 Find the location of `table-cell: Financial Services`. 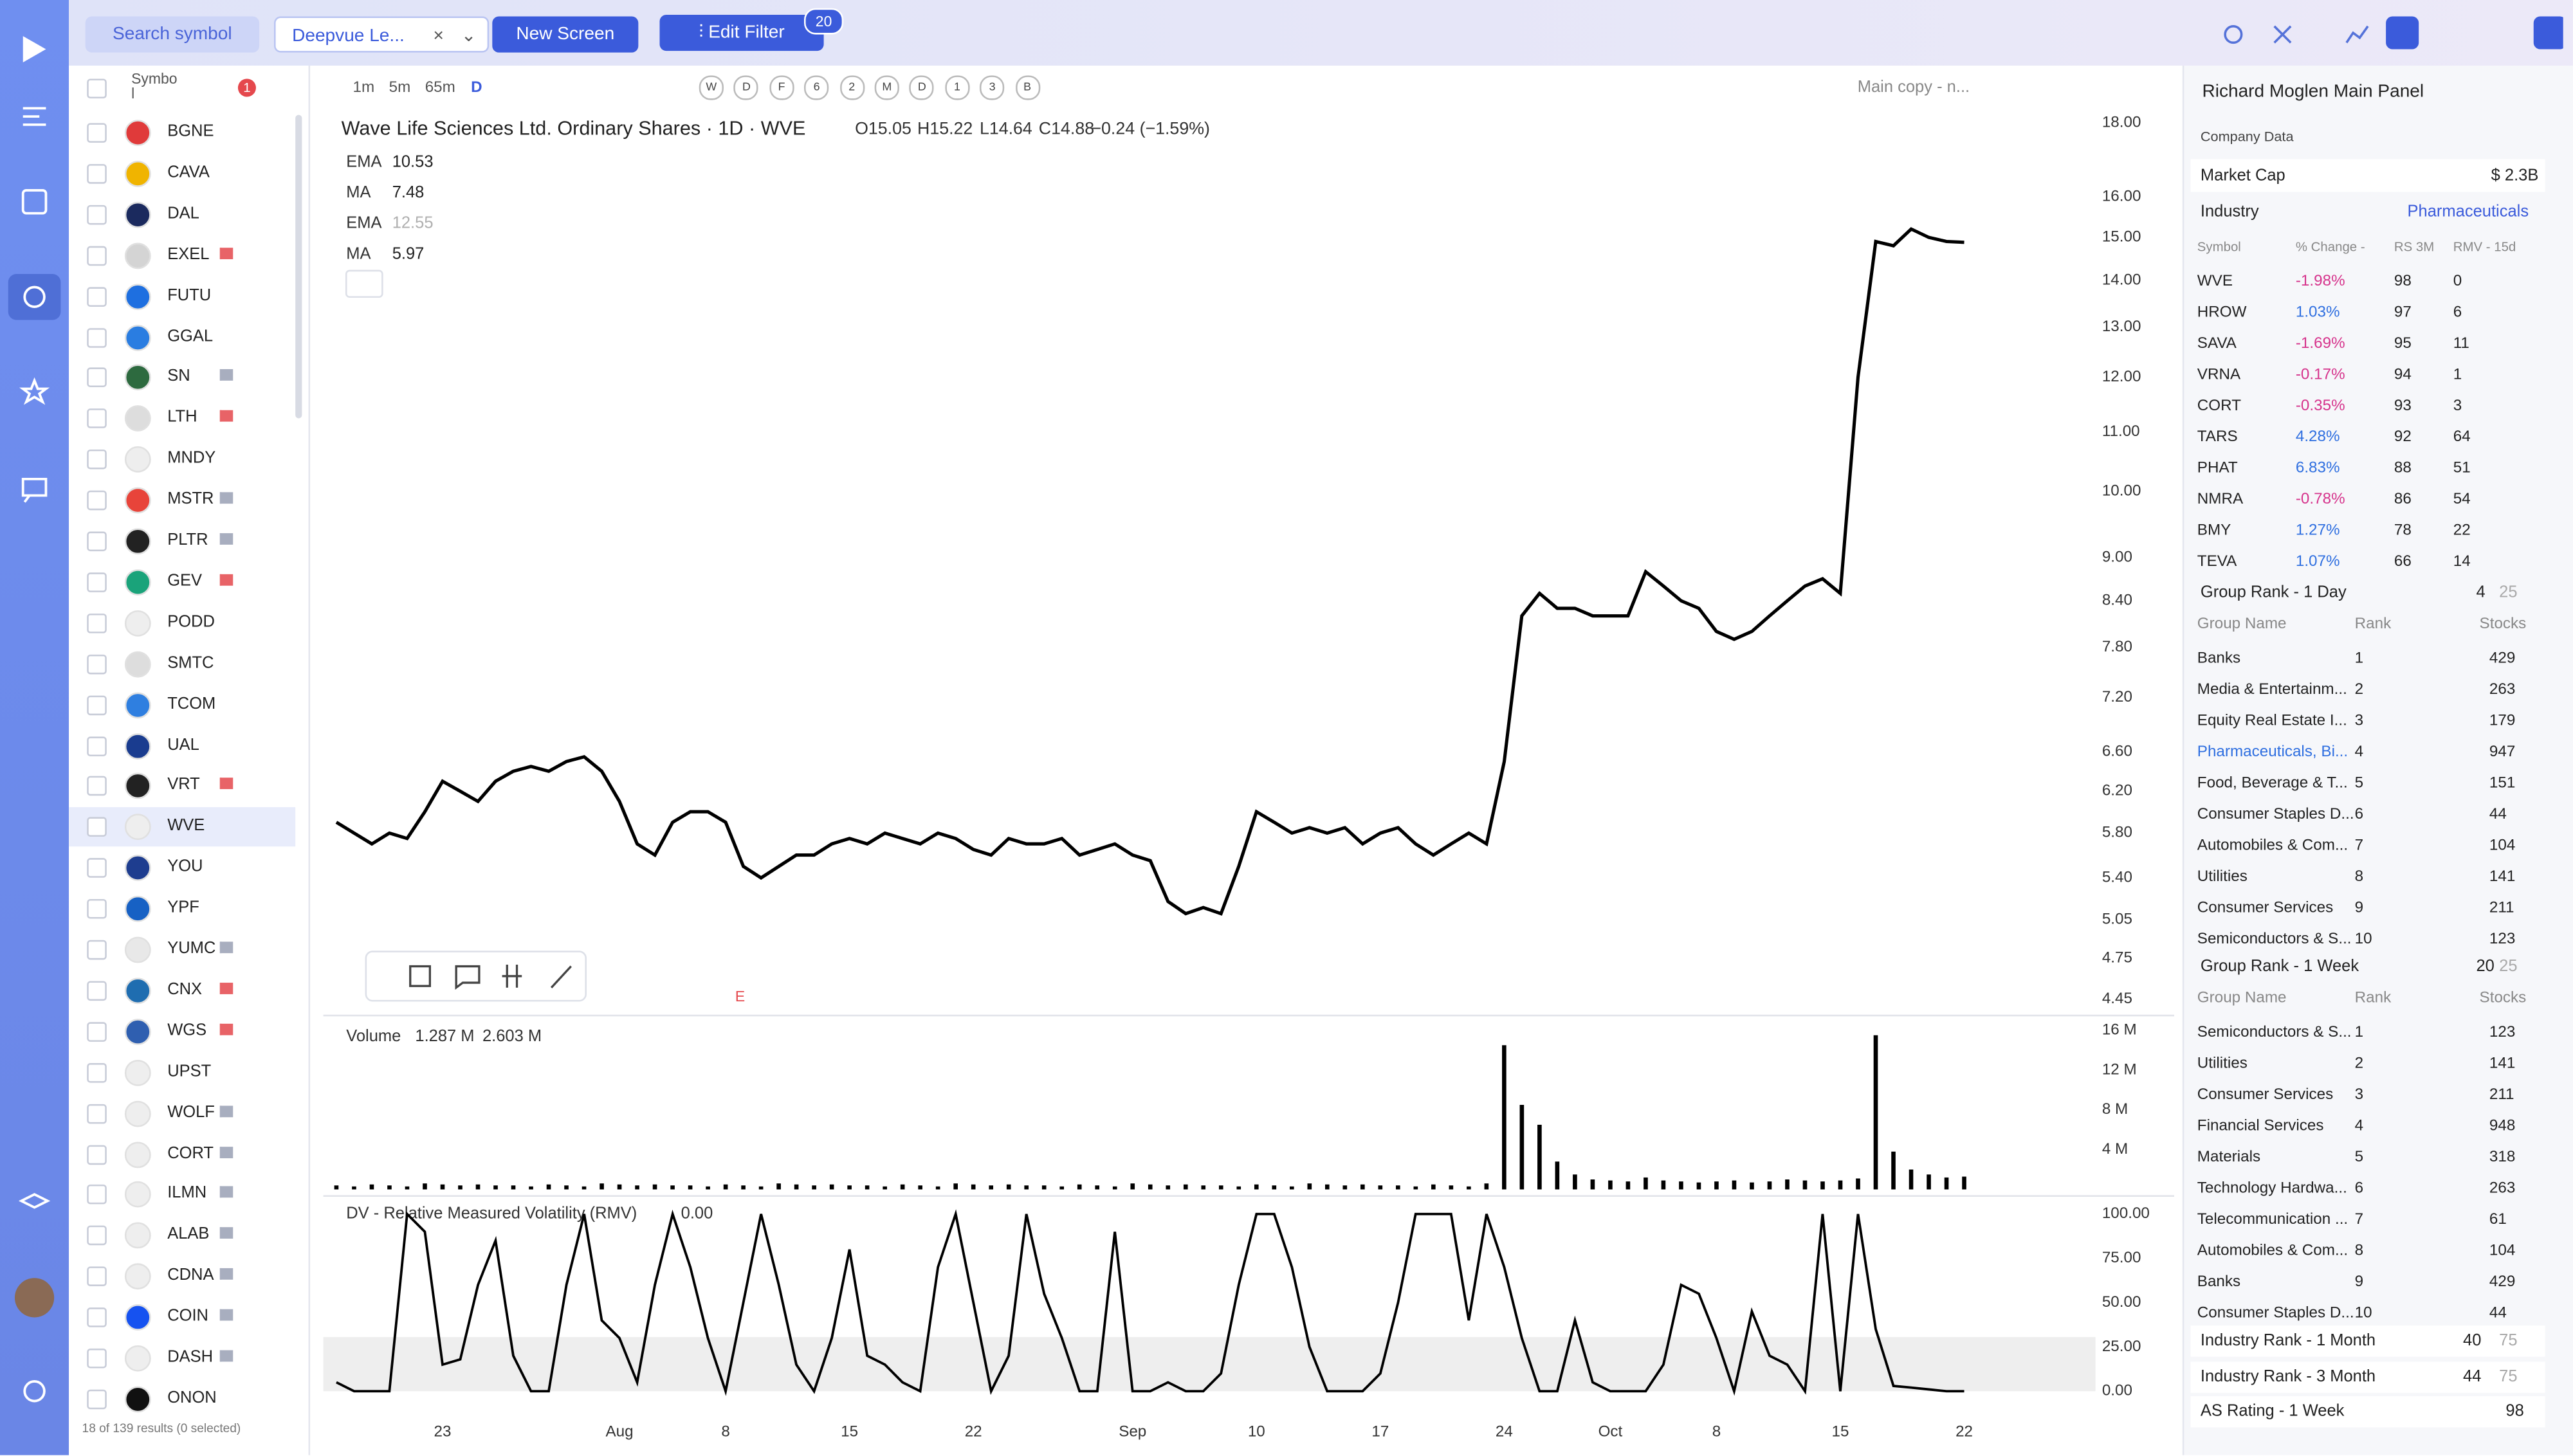

table-cell: Financial Services is located at coordinates (2260, 1126).